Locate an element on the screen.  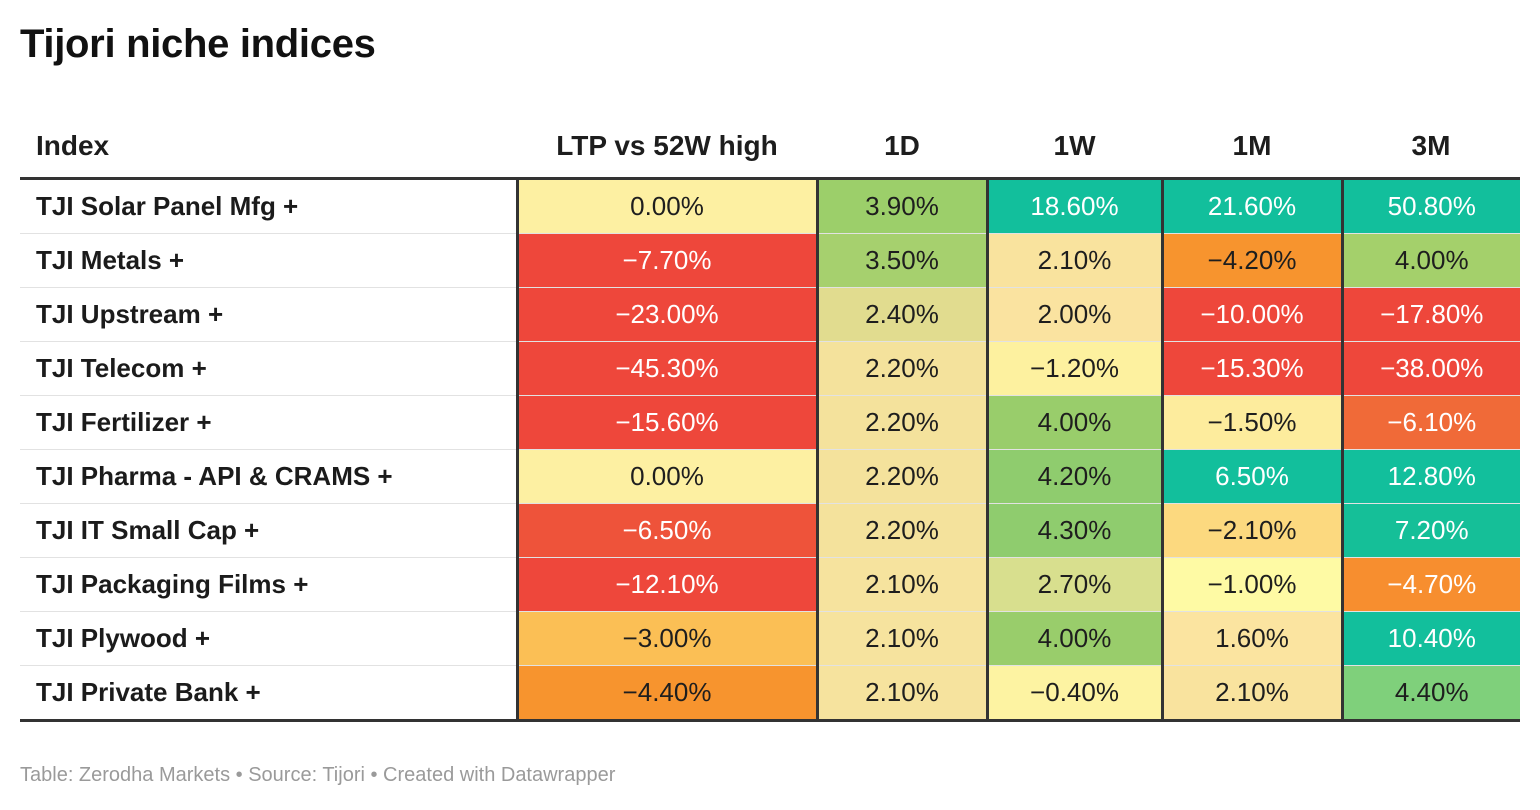
header-row: Index LTP vs 52W high 1D 1W 1M 3M is located at coordinates (770, 147).